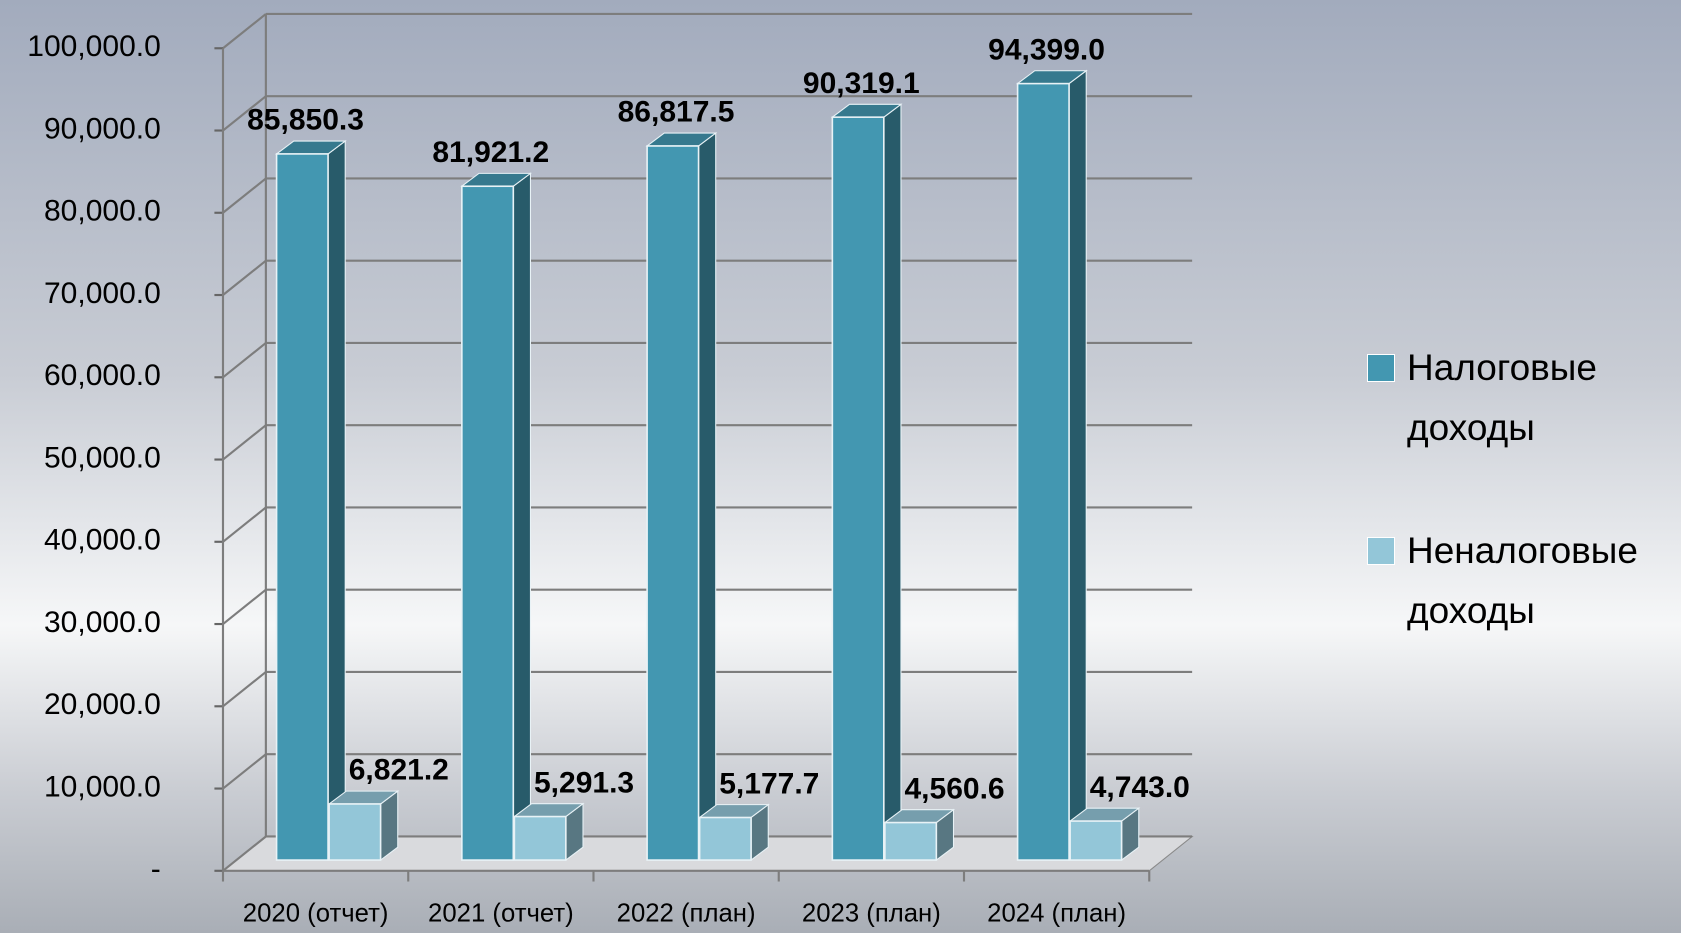  Describe the element at coordinates (156, 869) in the screenshot. I see `y-tick-label: -` at that location.